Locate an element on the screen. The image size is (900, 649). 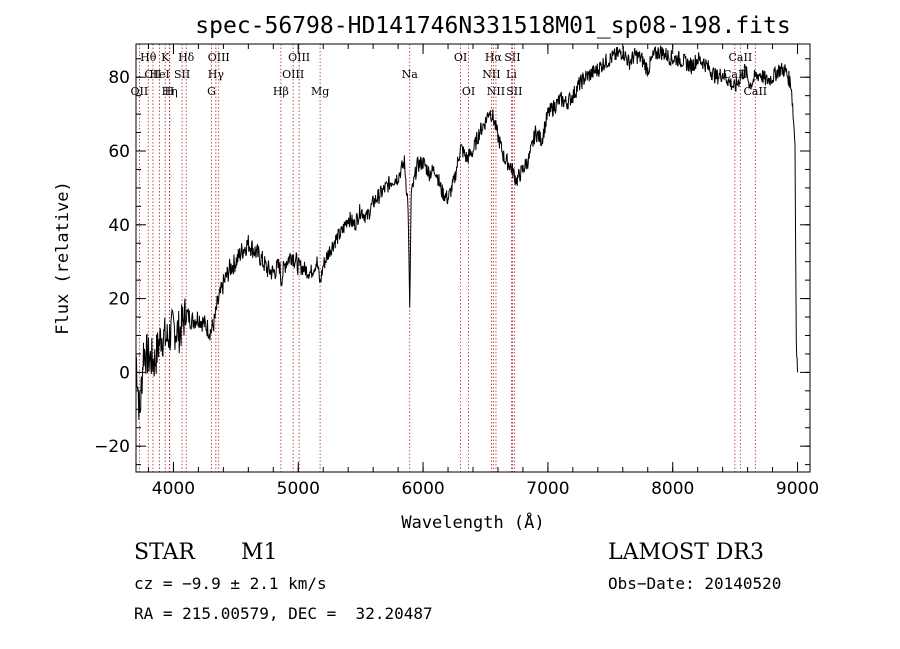
line-label-22: Li is located at coordinates (511, 74).